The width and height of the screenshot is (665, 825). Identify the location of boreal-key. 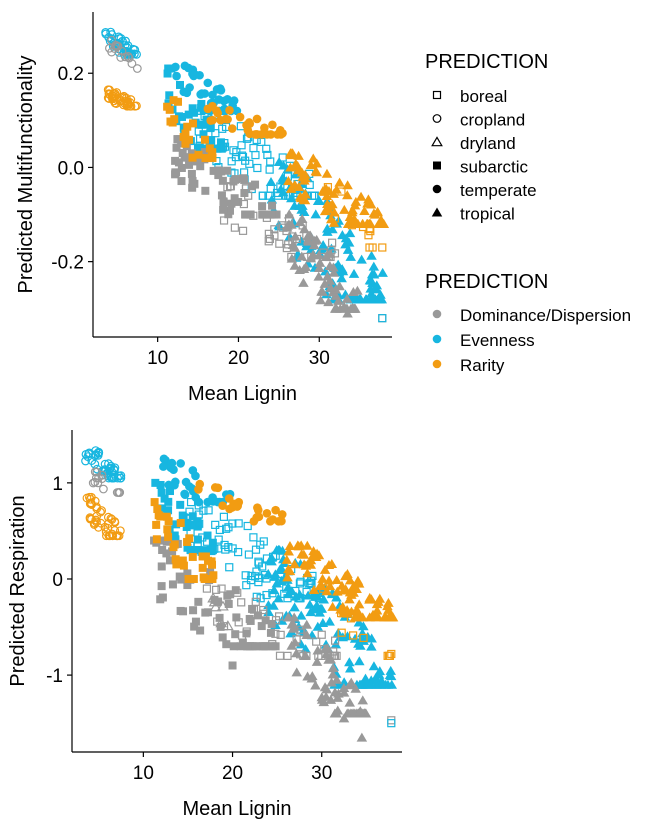
(437, 95).